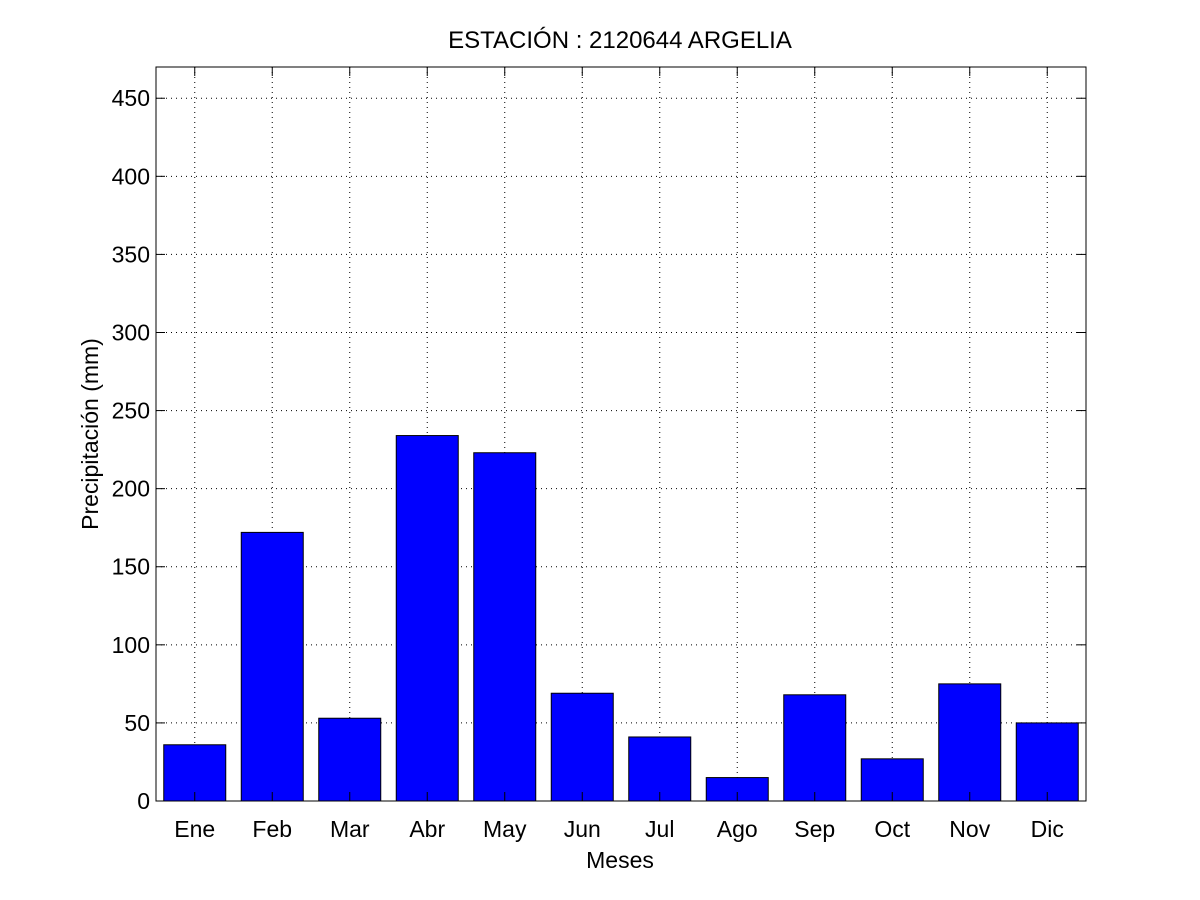  I want to click on x-tick-label: Oct, so click(892, 829).